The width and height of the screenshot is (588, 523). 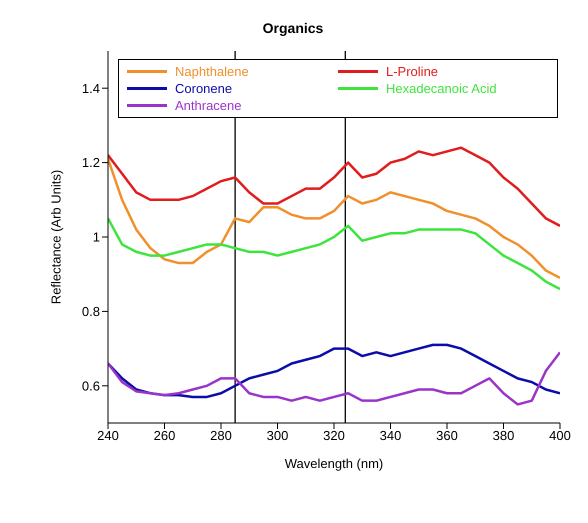 I want to click on legend-label: L-Proline, so click(x=412, y=71).